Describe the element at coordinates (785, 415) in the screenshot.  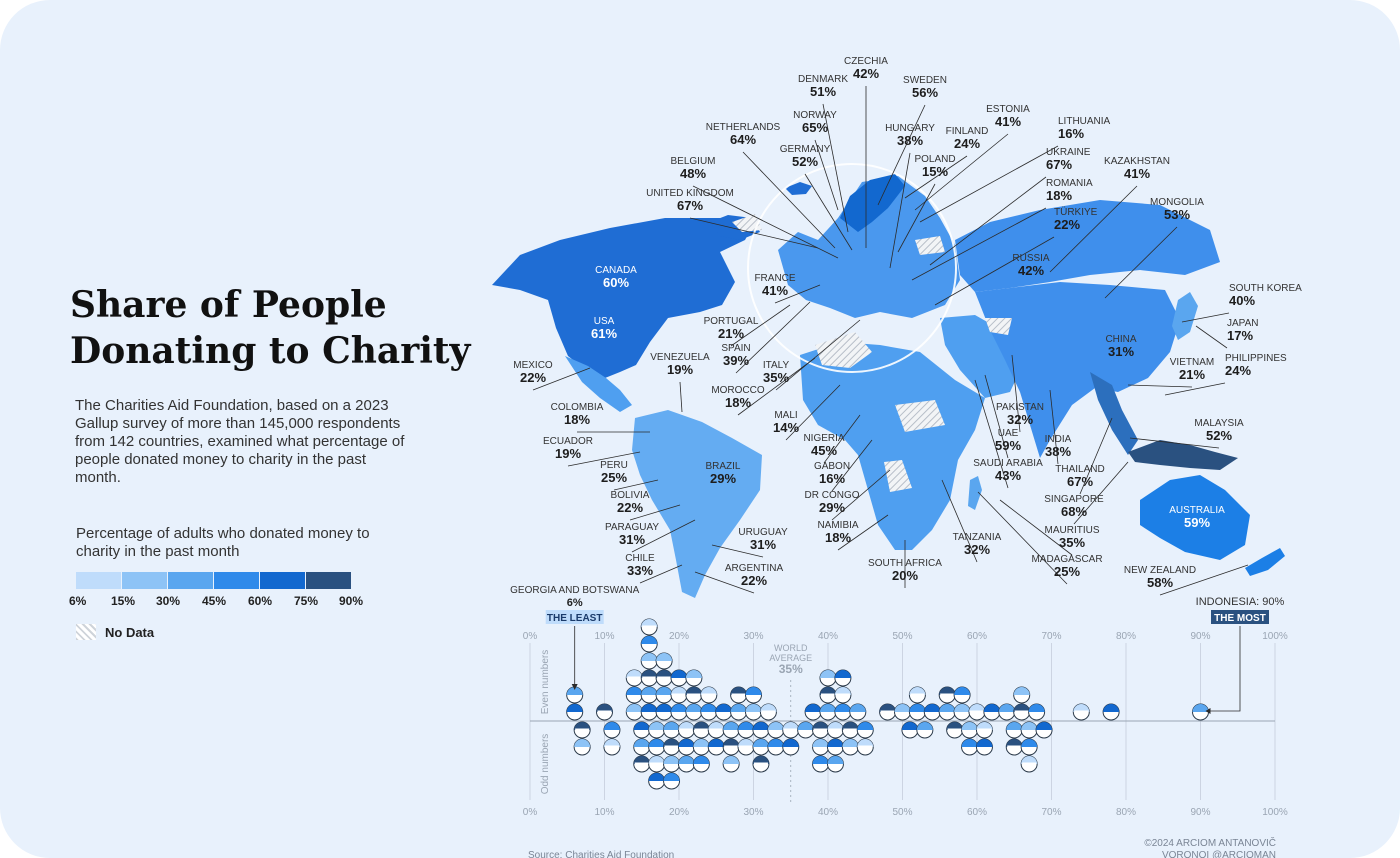
I see `label-mali: MALI` at that location.